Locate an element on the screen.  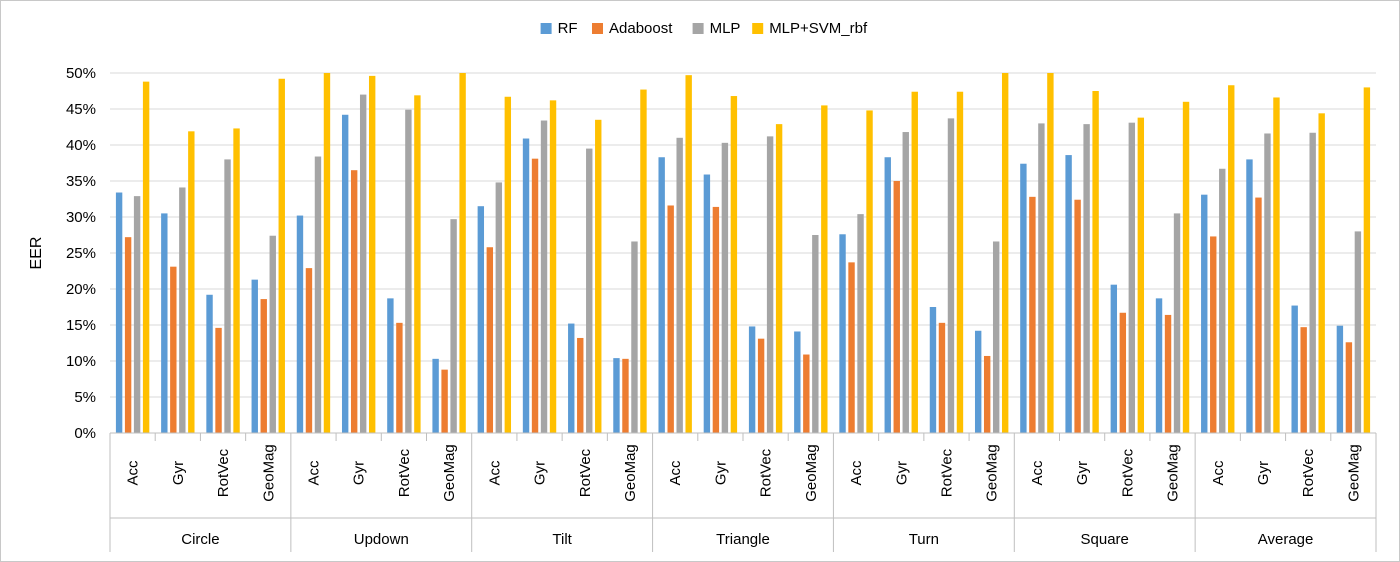
bar-rf-triangle-acc is located at coordinates (661, 295).